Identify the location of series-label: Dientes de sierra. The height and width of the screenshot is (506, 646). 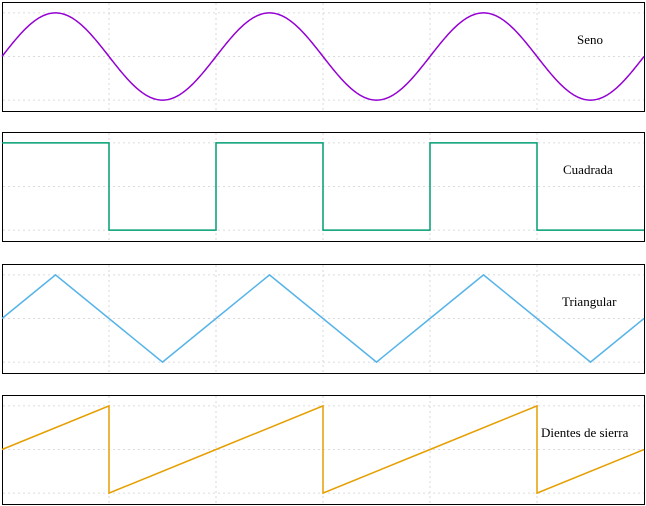
(585, 432).